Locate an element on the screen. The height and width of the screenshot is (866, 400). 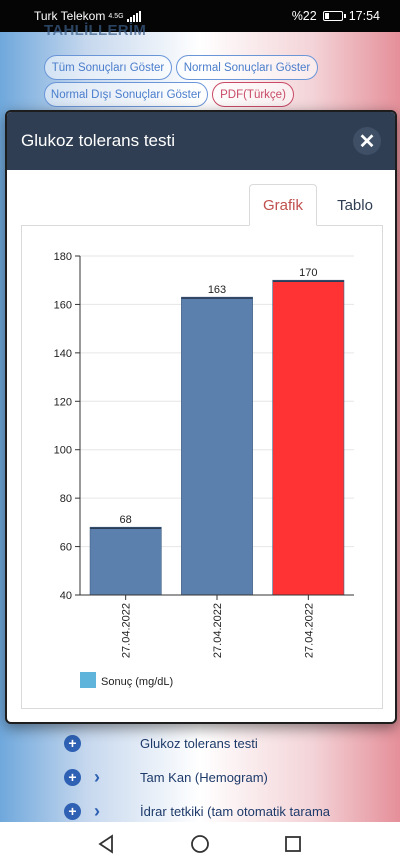
home-icon is located at coordinates (200, 844).